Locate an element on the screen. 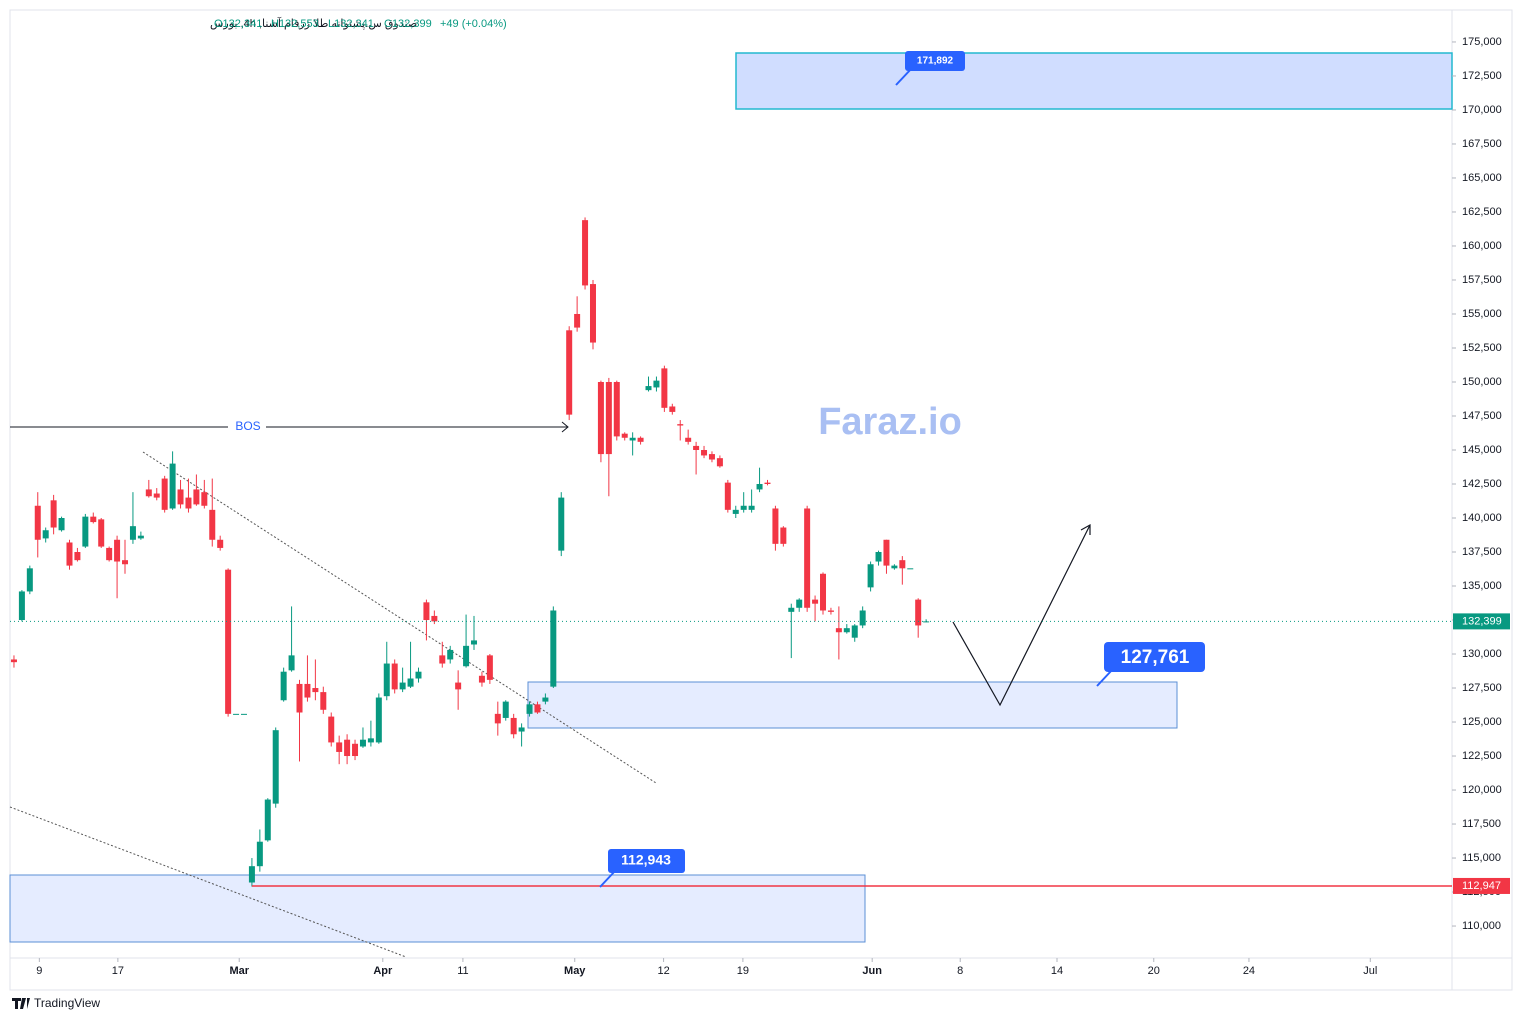 Image resolution: width=1523 pixels, height=1021 pixels. y-tick-label: 155,000 is located at coordinates (1482, 314).